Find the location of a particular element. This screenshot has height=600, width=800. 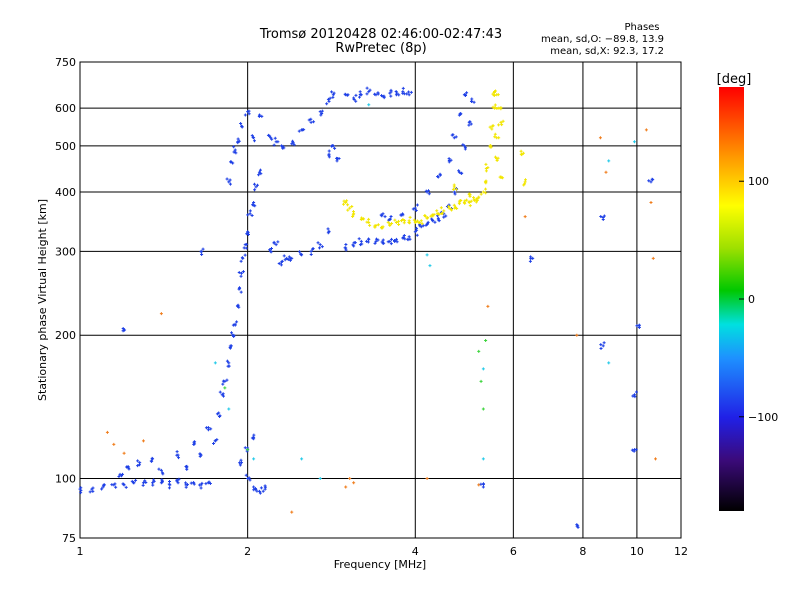

y-axis-label: Stationary phase Virtual Height [km] is located at coordinates (42, 300).